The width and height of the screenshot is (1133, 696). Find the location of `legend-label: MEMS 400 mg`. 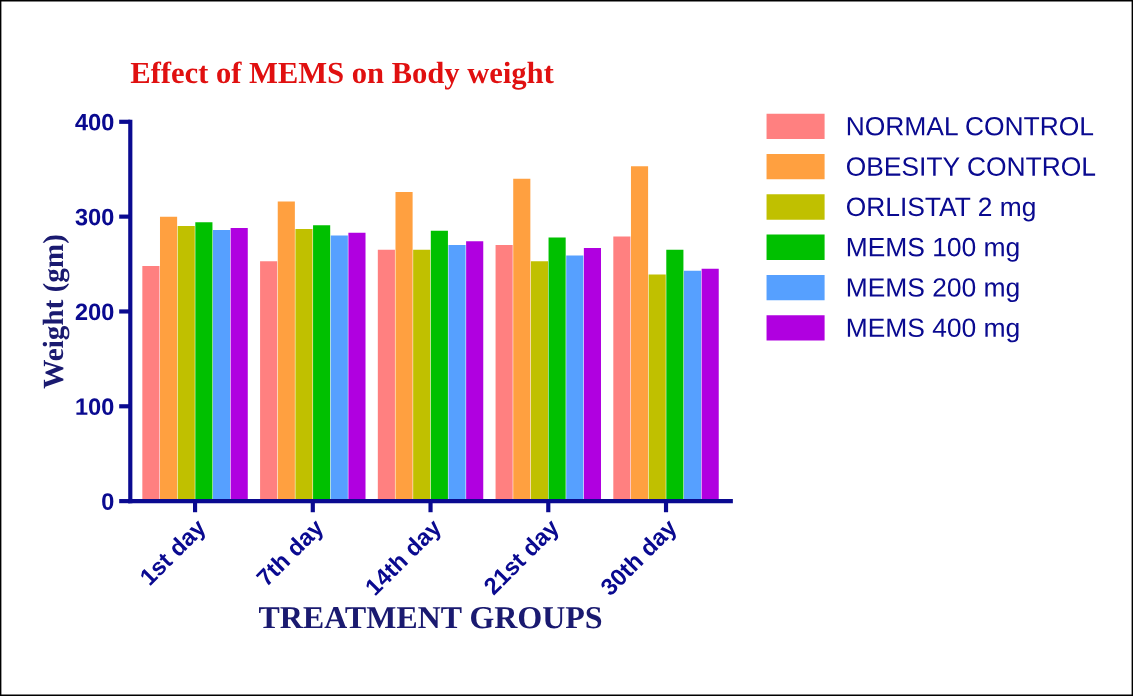

legend-label: MEMS 400 mg is located at coordinates (933, 330).